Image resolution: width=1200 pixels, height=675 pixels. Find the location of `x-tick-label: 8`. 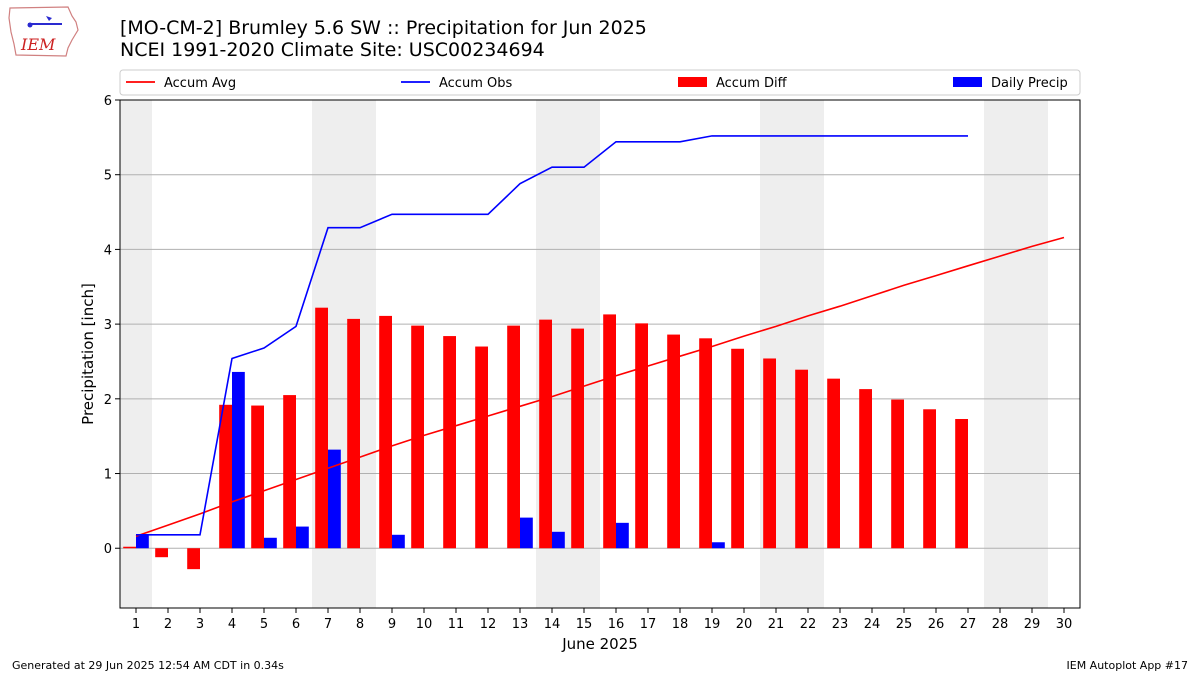

x-tick-label: 8 is located at coordinates (360, 624).